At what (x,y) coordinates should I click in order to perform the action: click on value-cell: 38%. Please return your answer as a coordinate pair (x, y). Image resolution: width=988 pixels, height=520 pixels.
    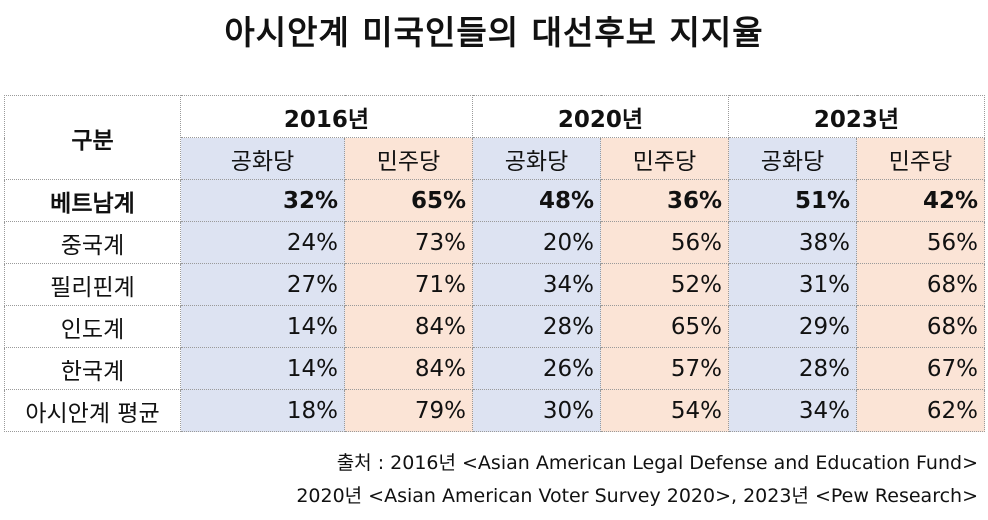
    Looking at the image, I should click on (792, 242).